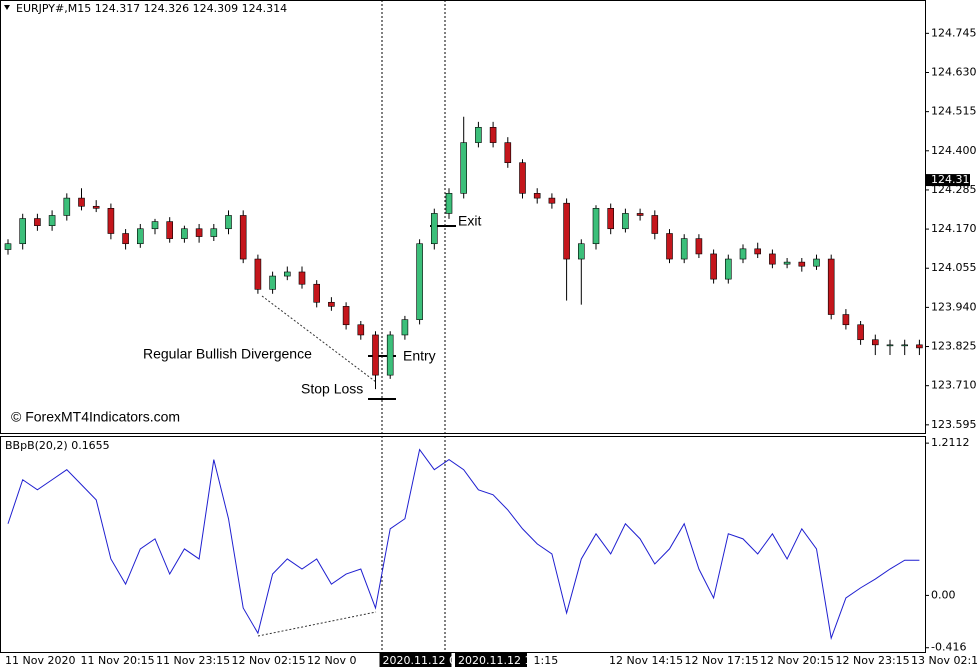 The width and height of the screenshot is (977, 670). I want to click on annotation: Stop Loss, so click(332, 389).